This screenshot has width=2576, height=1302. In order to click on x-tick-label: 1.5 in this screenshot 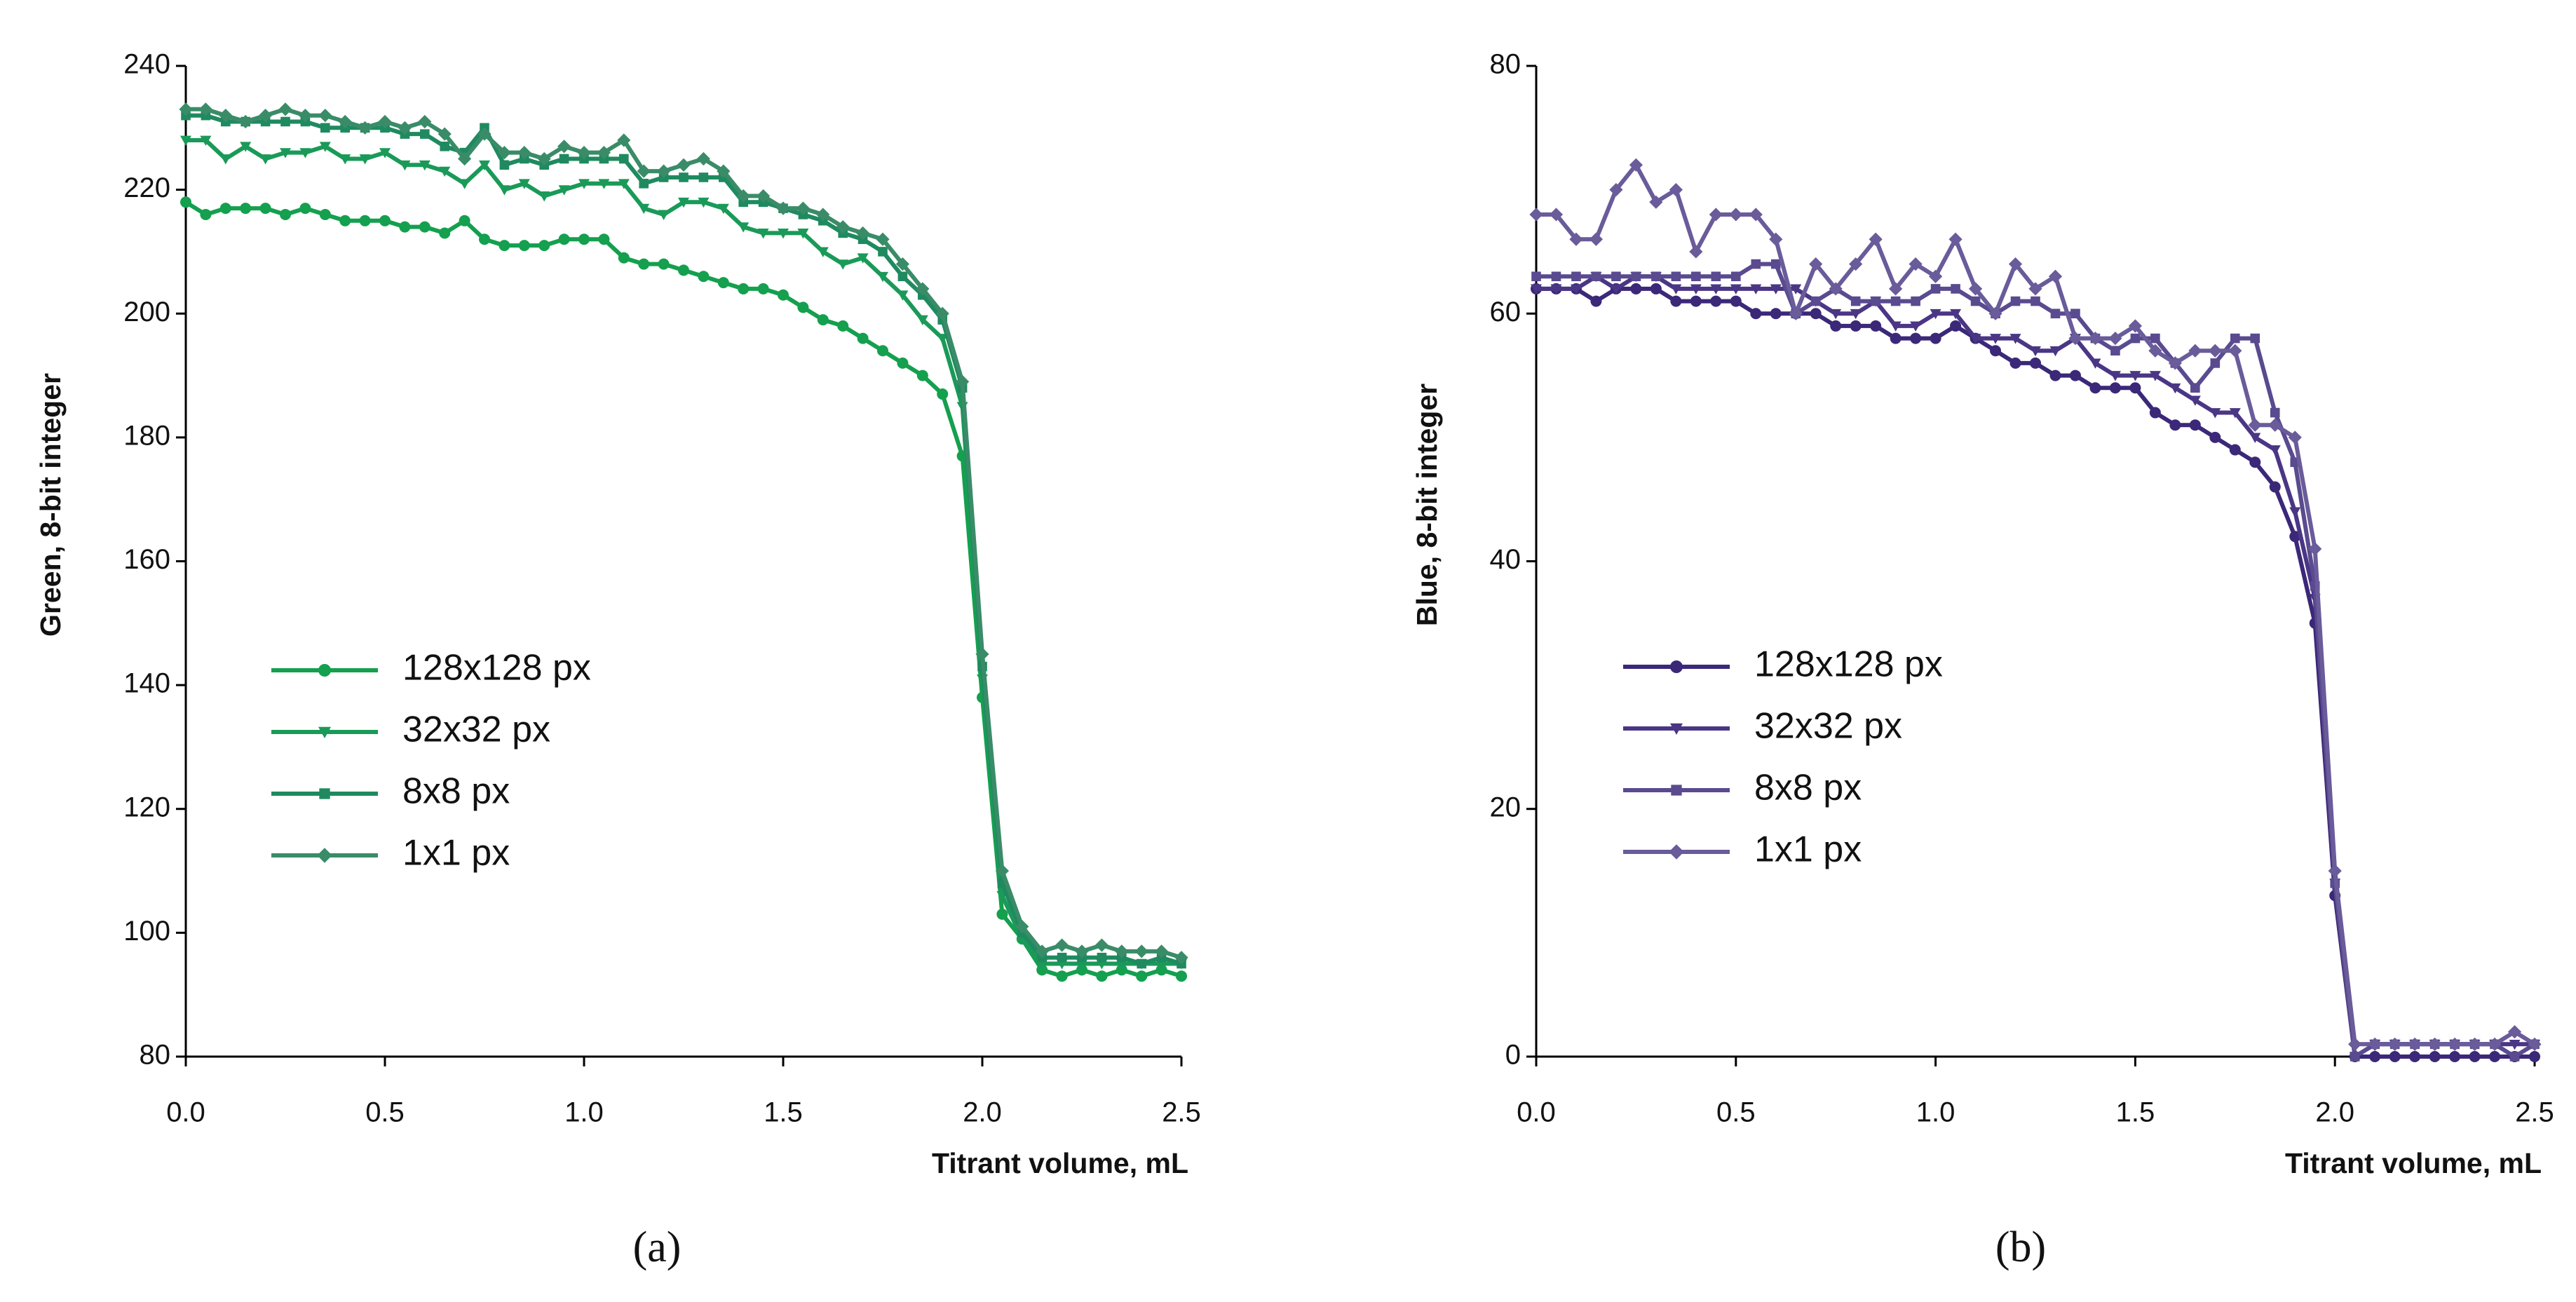, I will do `click(2135, 1112)`.